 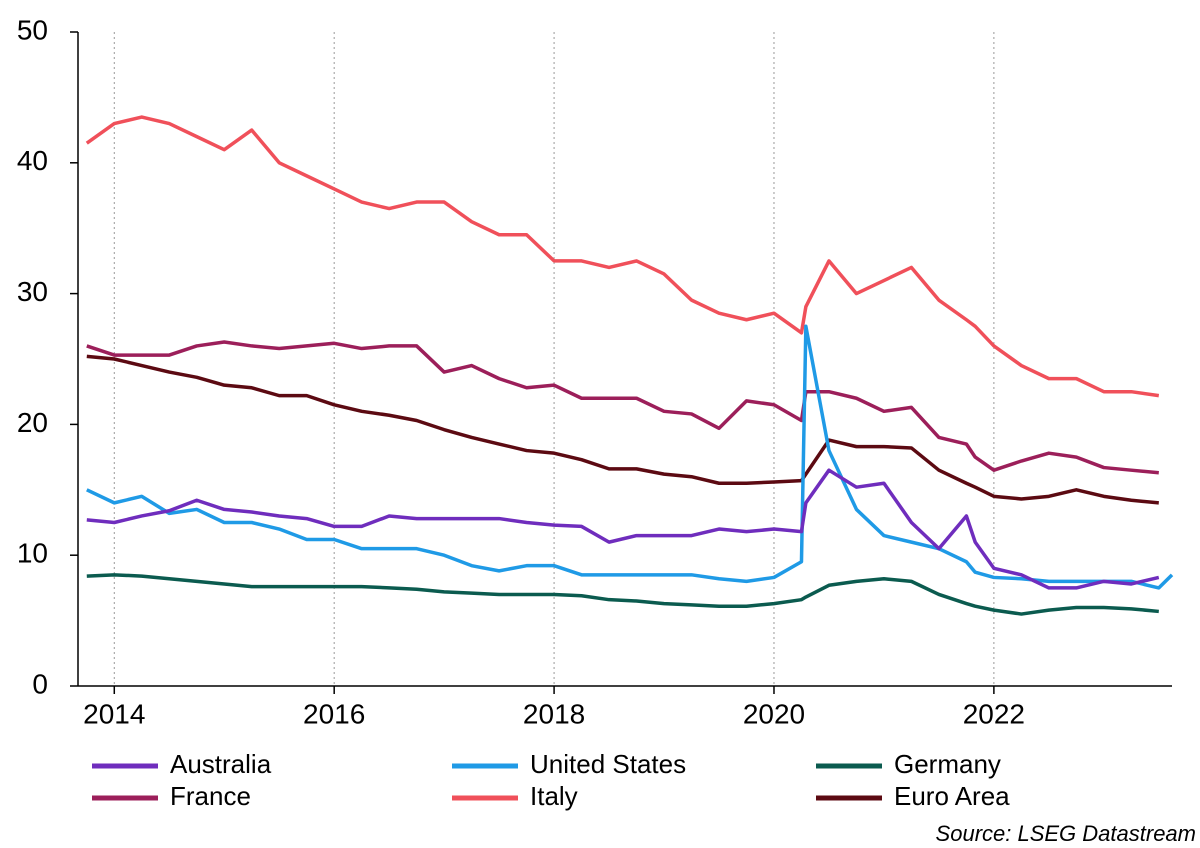 What do you see at coordinates (221, 764) in the screenshot?
I see `legend-label: Australia` at bounding box center [221, 764].